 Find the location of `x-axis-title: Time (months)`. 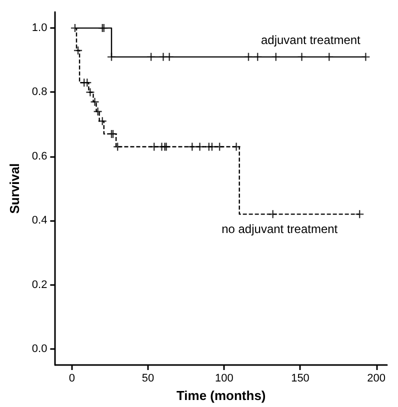

x-axis-title: Time (months) is located at coordinates (221, 395).